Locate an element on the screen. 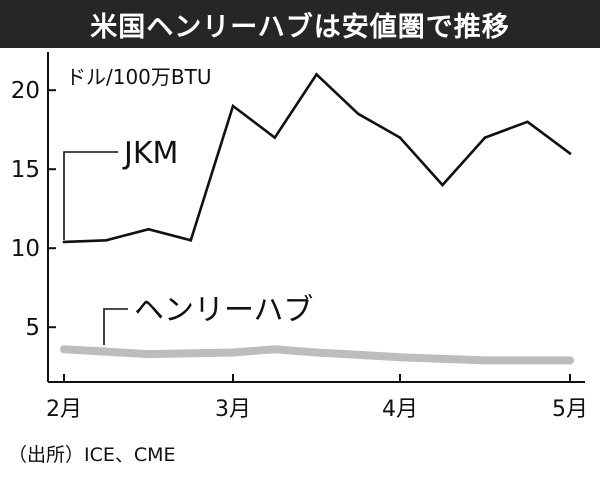 This screenshot has width=600, height=477. henry-hub-line is located at coordinates (317, 355).